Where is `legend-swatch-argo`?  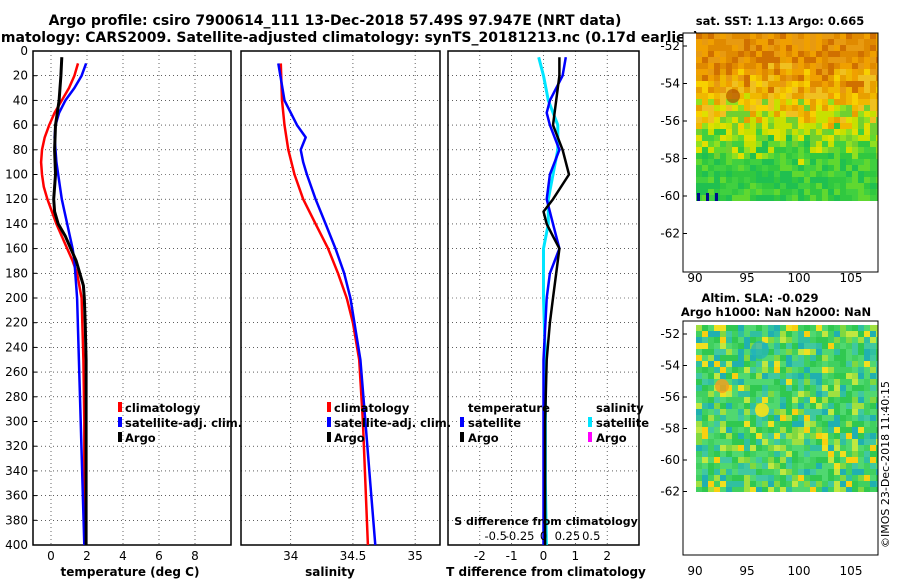
legend-swatch-argo is located at coordinates (329, 437).